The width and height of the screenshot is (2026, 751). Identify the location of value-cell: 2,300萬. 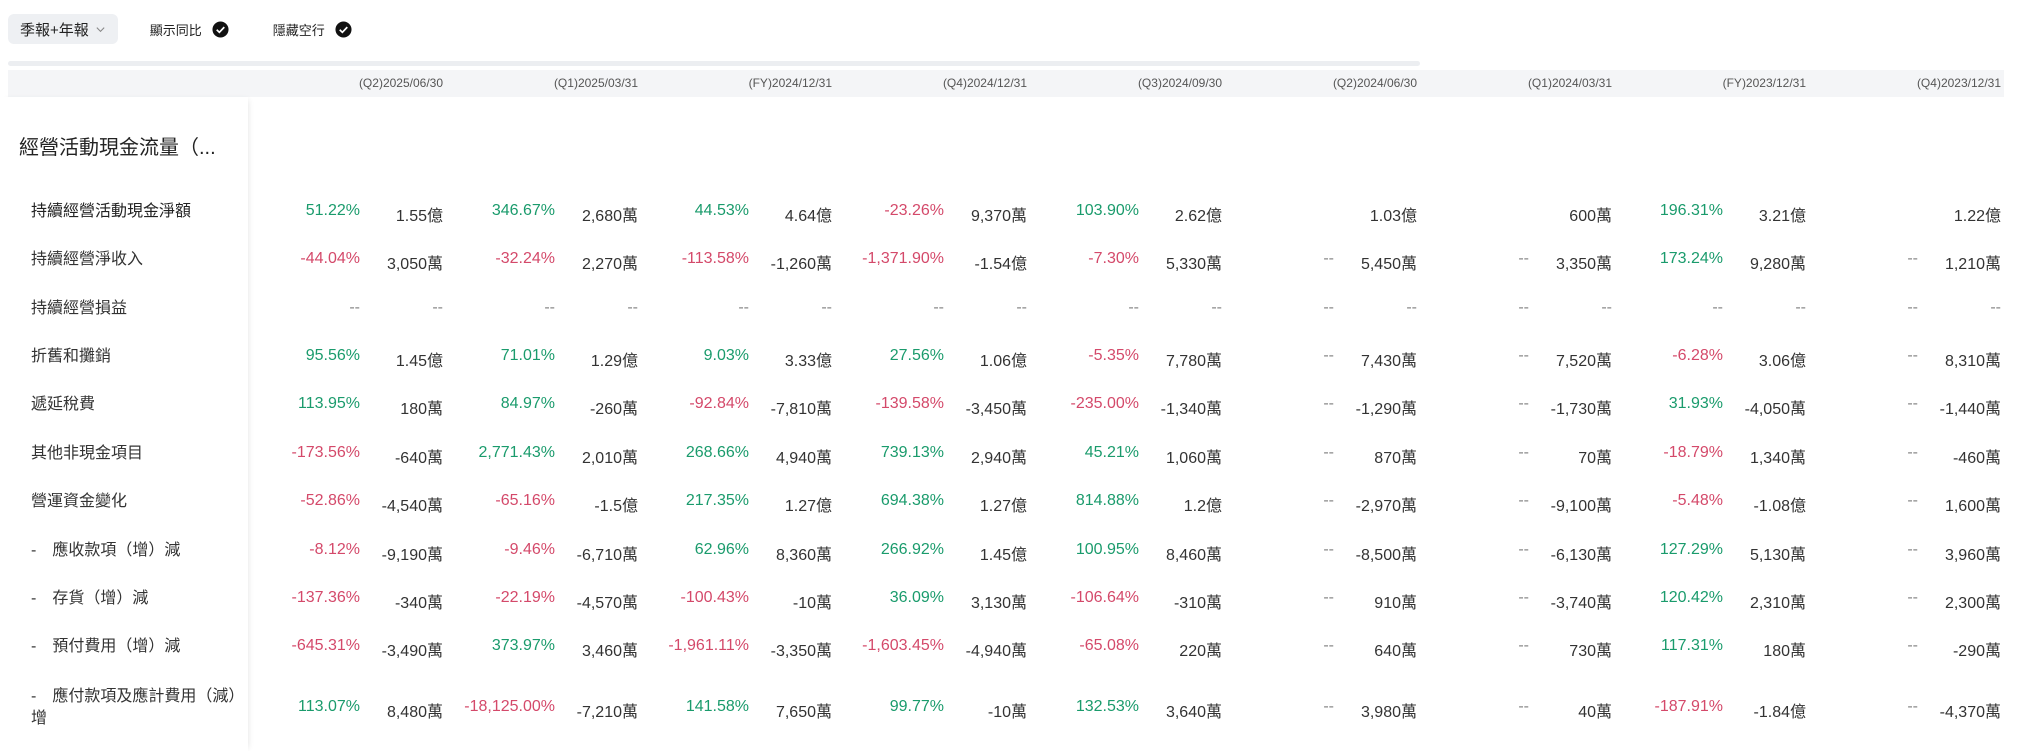
(1972, 603).